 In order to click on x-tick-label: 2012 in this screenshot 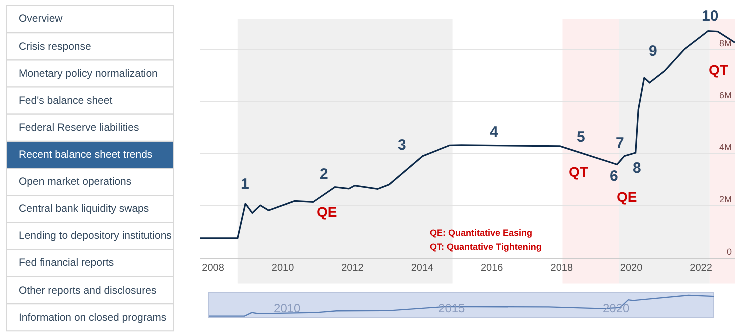, I will do `click(353, 268)`.